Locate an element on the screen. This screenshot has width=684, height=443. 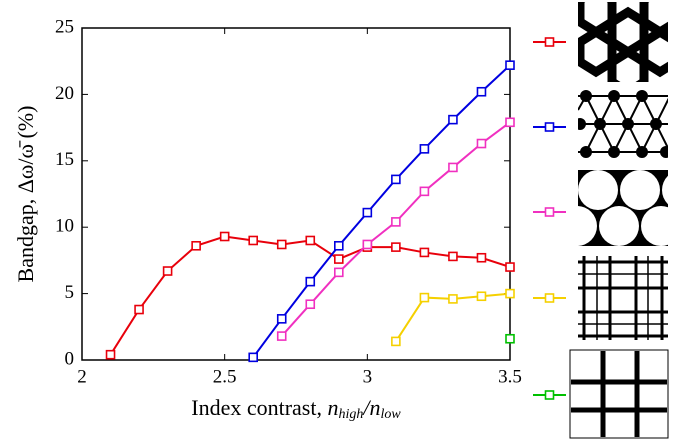
x-label-var: n is located at coordinates (332, 407).